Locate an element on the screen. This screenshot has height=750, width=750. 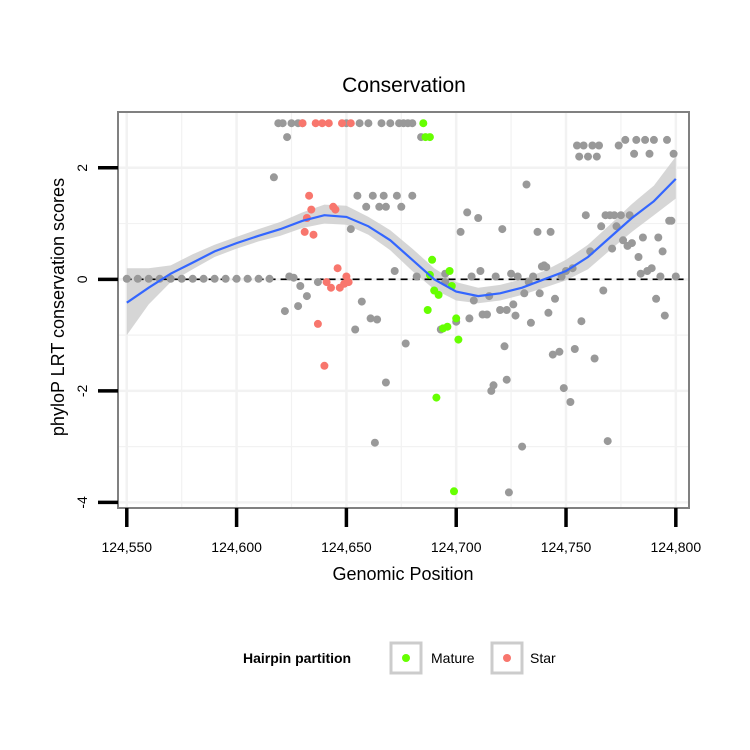
x-tick-label: 124,800 is located at coordinates (676, 547).